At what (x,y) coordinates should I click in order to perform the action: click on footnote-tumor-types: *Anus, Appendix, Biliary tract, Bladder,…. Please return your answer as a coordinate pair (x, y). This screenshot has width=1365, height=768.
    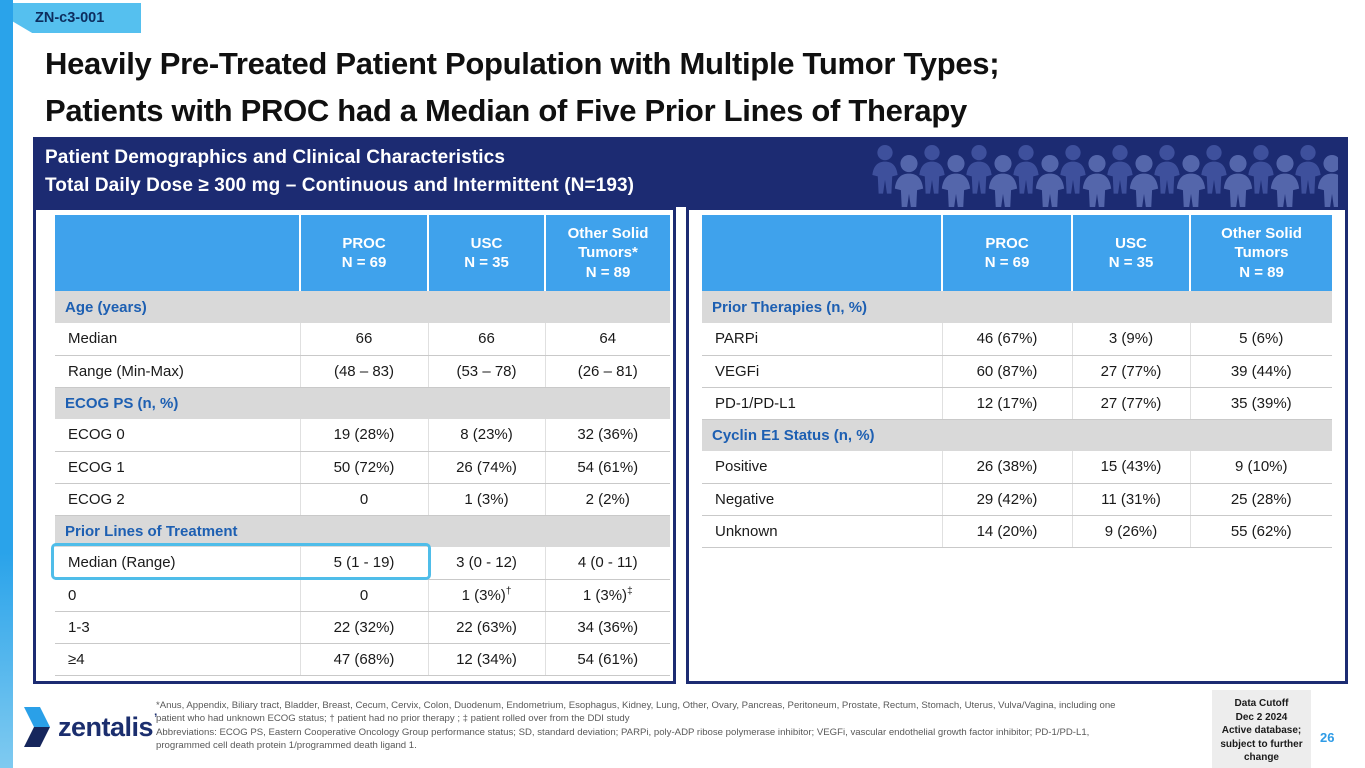
    Looking at the image, I should click on (636, 712).